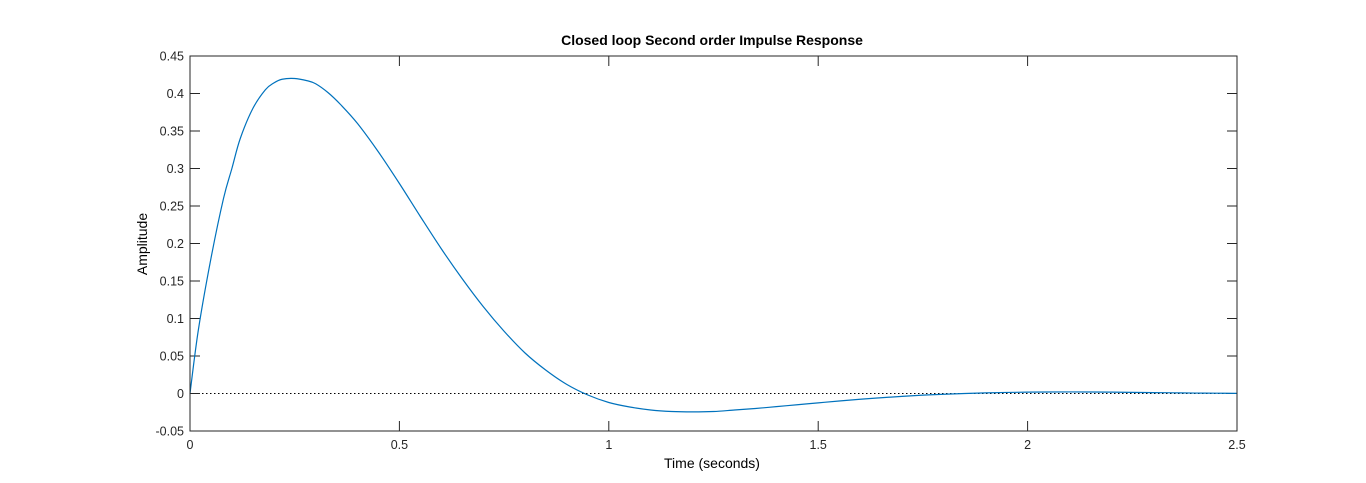 This screenshot has width=1366, height=483. What do you see at coordinates (716, 445) in the screenshot?
I see `x-tick-labels: 0 0.5 1 1.5 2 2.5` at bounding box center [716, 445].